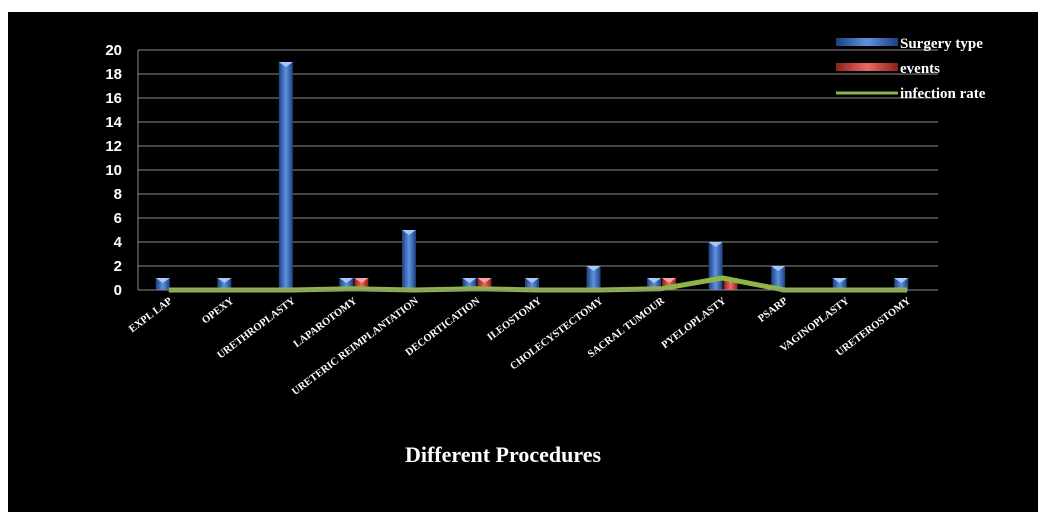  I want to click on bar-surgery-type-pyeloplasty, so click(715, 266).